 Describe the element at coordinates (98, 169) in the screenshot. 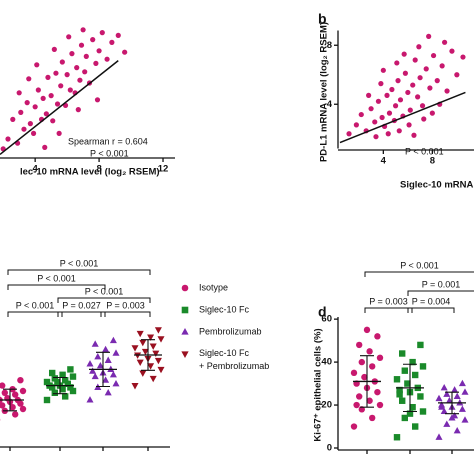

I see `x-tick-label: 8` at that location.